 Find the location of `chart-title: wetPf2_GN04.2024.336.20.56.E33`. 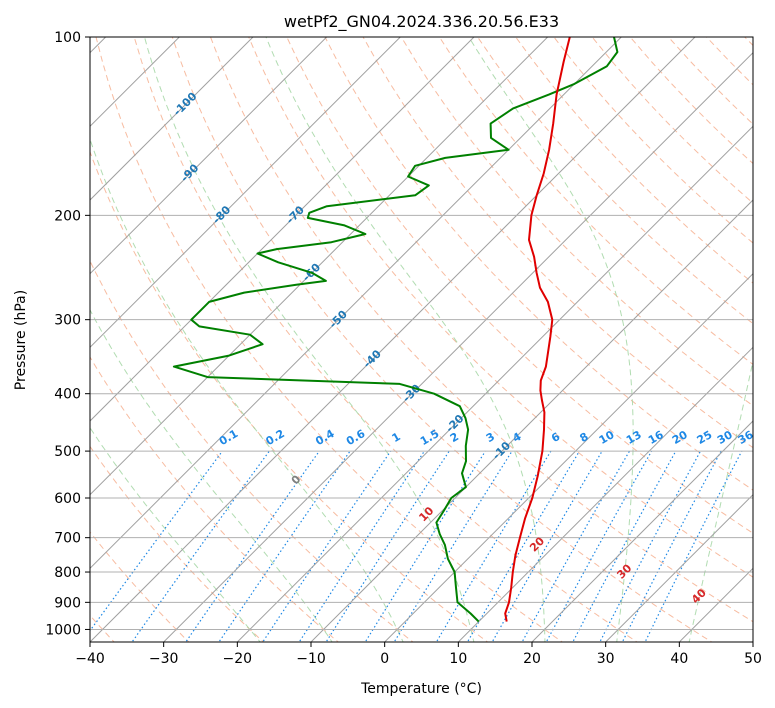

chart-title: wetPf2_GN04.2024.336.20.56.E33 is located at coordinates (421, 22).